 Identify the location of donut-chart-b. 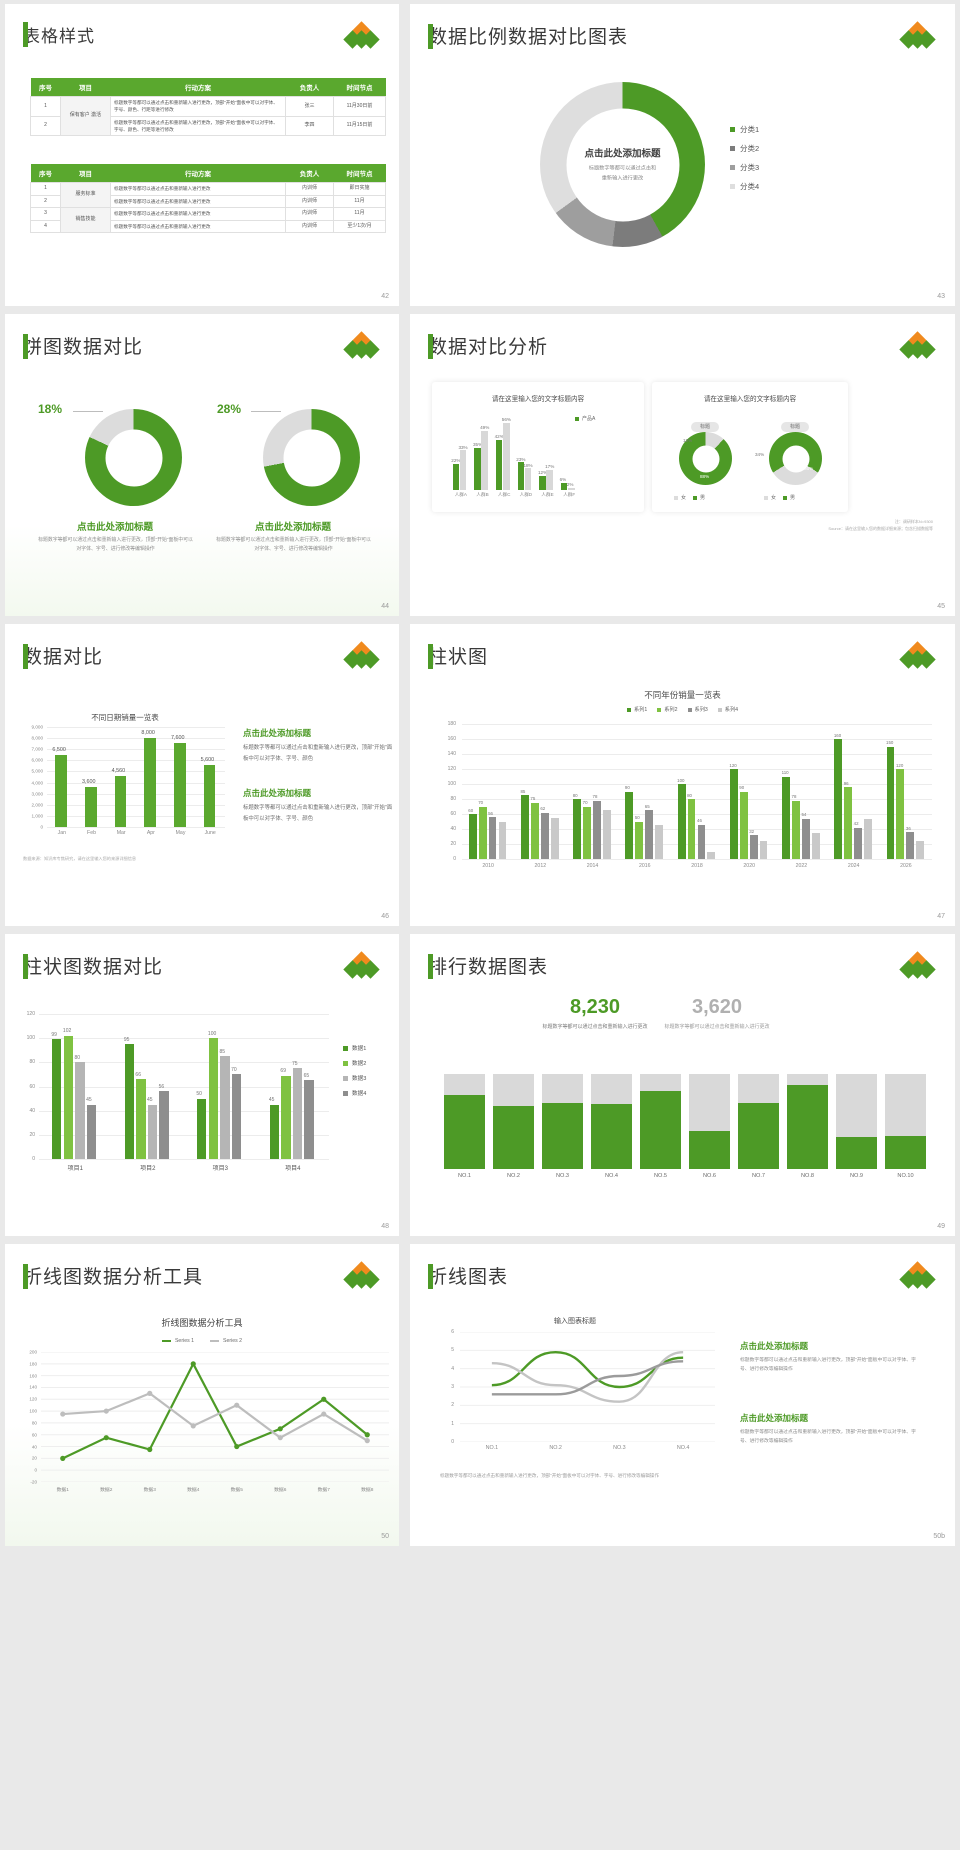
(311, 457).